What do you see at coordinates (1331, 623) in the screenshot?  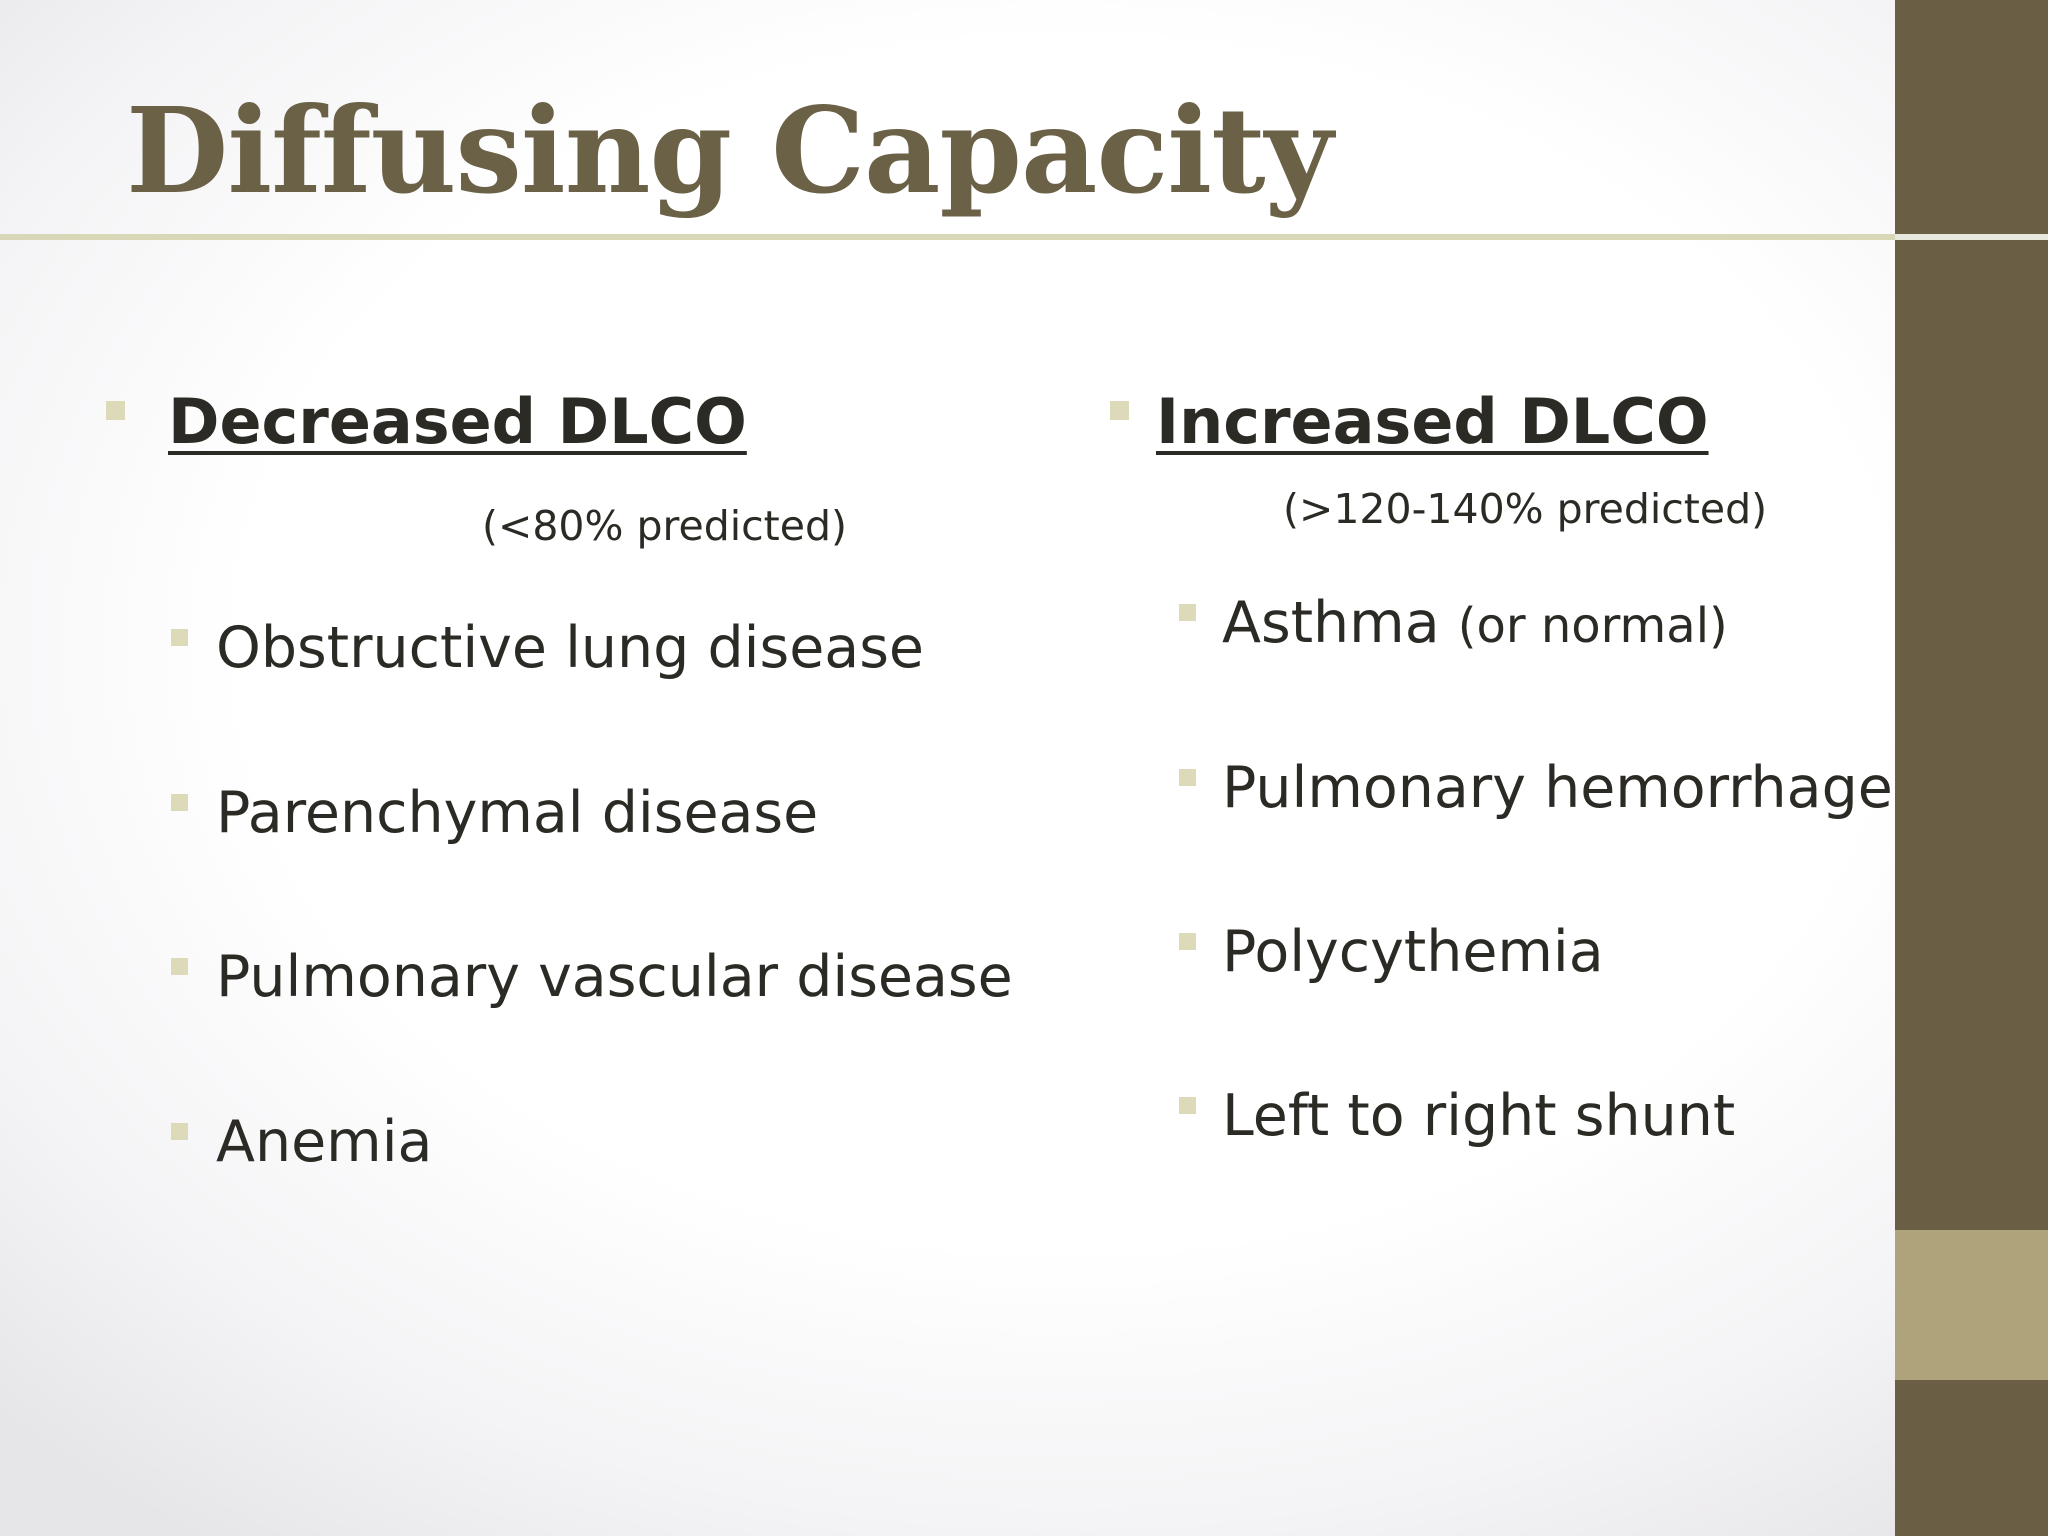 I see `list-item-text: Asthma` at bounding box center [1331, 623].